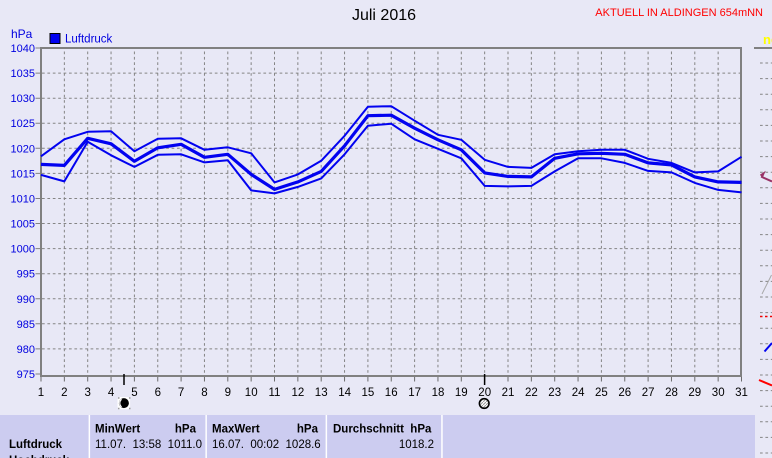  I want to click on svg-text: 13, so click(321, 393).